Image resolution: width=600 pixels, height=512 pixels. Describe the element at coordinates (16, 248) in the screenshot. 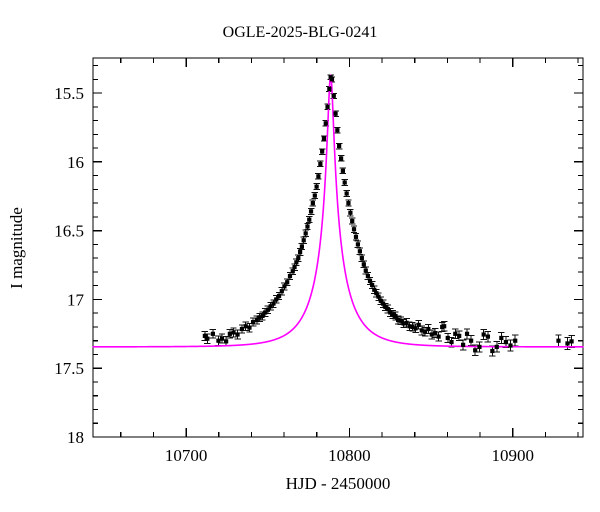

I see `y-axis-label: I magnitude` at that location.